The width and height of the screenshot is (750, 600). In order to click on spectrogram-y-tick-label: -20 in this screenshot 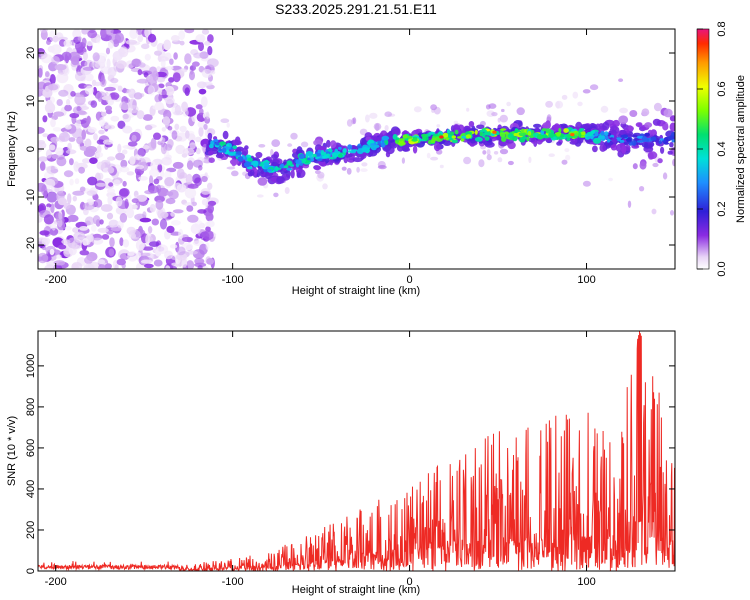, I will do `click(31, 245)`.